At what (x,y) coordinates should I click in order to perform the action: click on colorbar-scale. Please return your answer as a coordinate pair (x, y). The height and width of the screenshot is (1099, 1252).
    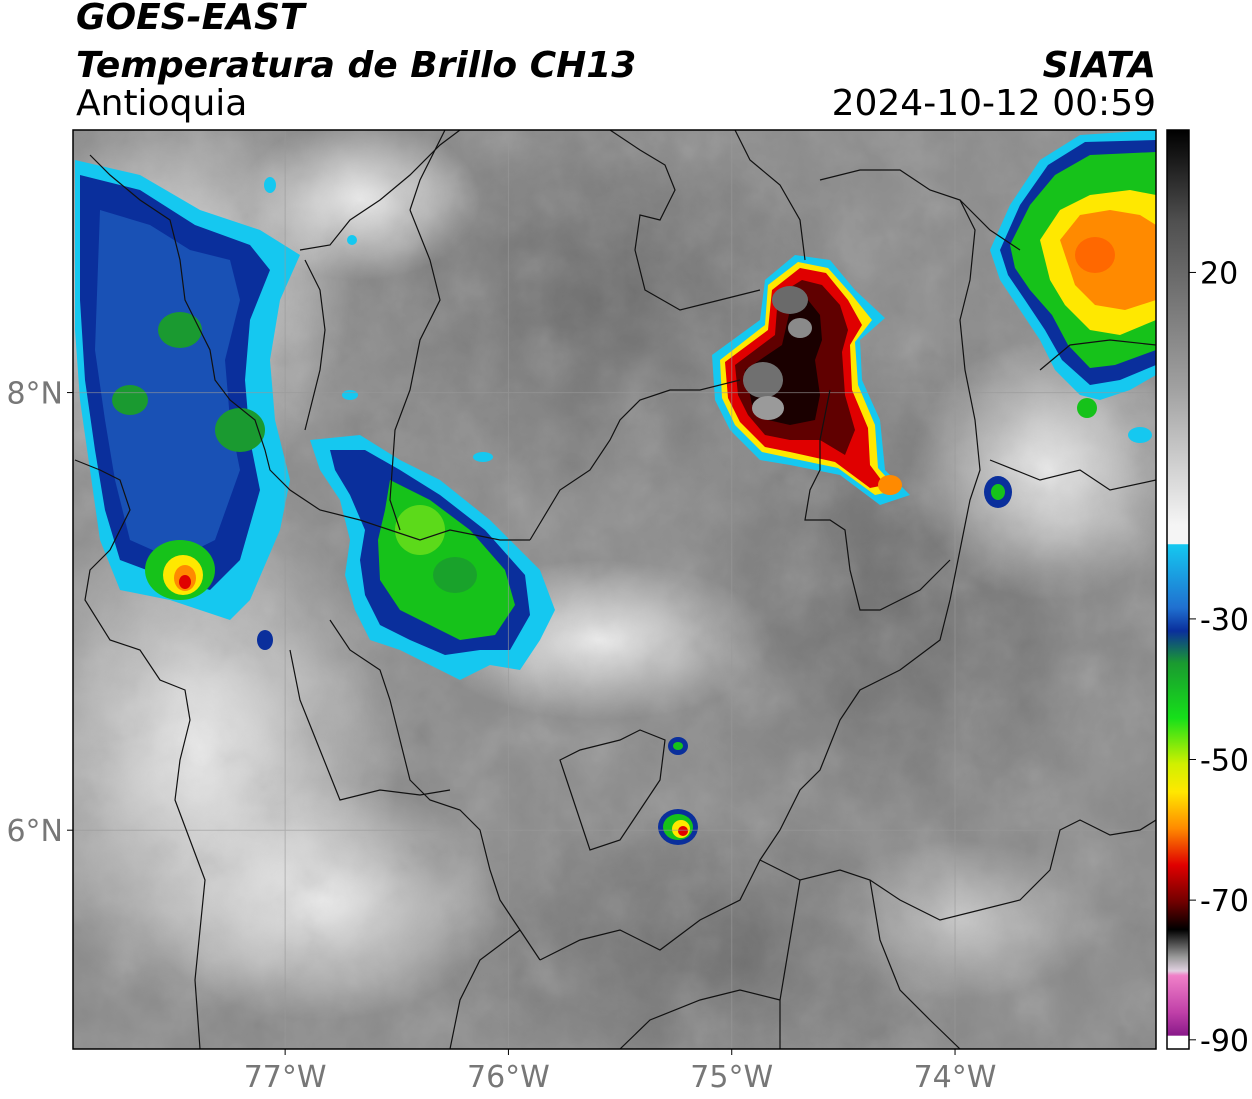
    Looking at the image, I should click on (1178, 589).